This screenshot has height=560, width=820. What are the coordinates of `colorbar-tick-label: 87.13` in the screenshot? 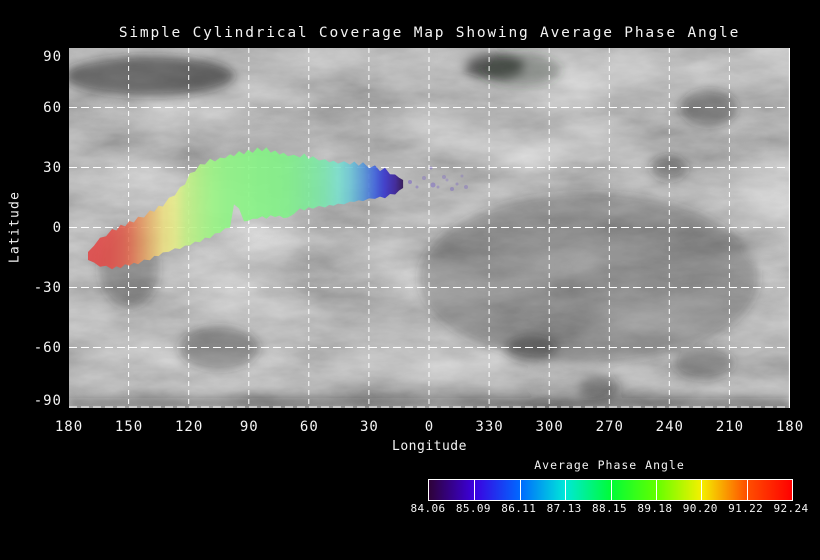 It's located at (564, 508).